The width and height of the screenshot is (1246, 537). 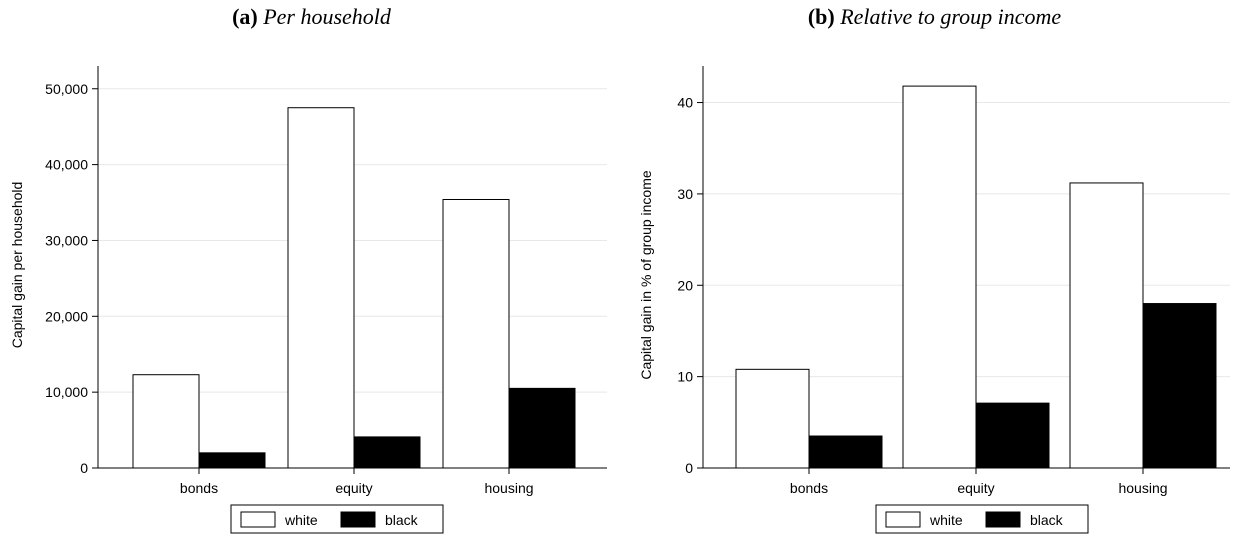 What do you see at coordinates (387, 452) in the screenshot?
I see `bar-black-equity-a` at bounding box center [387, 452].